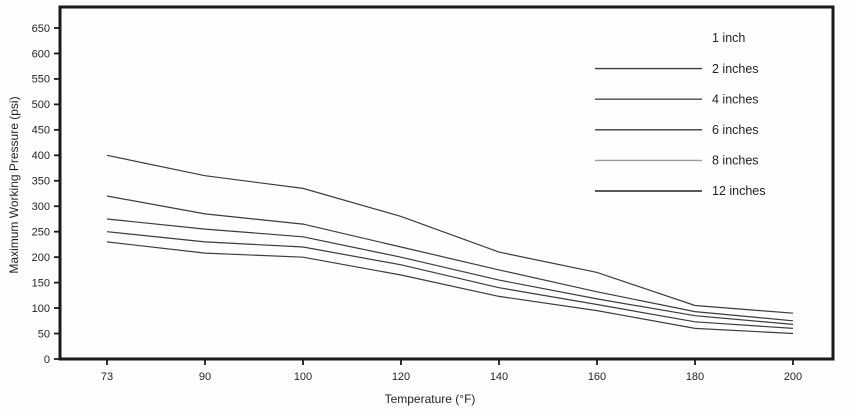 The width and height of the screenshot is (851, 416). What do you see at coordinates (41, 258) in the screenshot?
I see `y-tick-label: 200` at bounding box center [41, 258].